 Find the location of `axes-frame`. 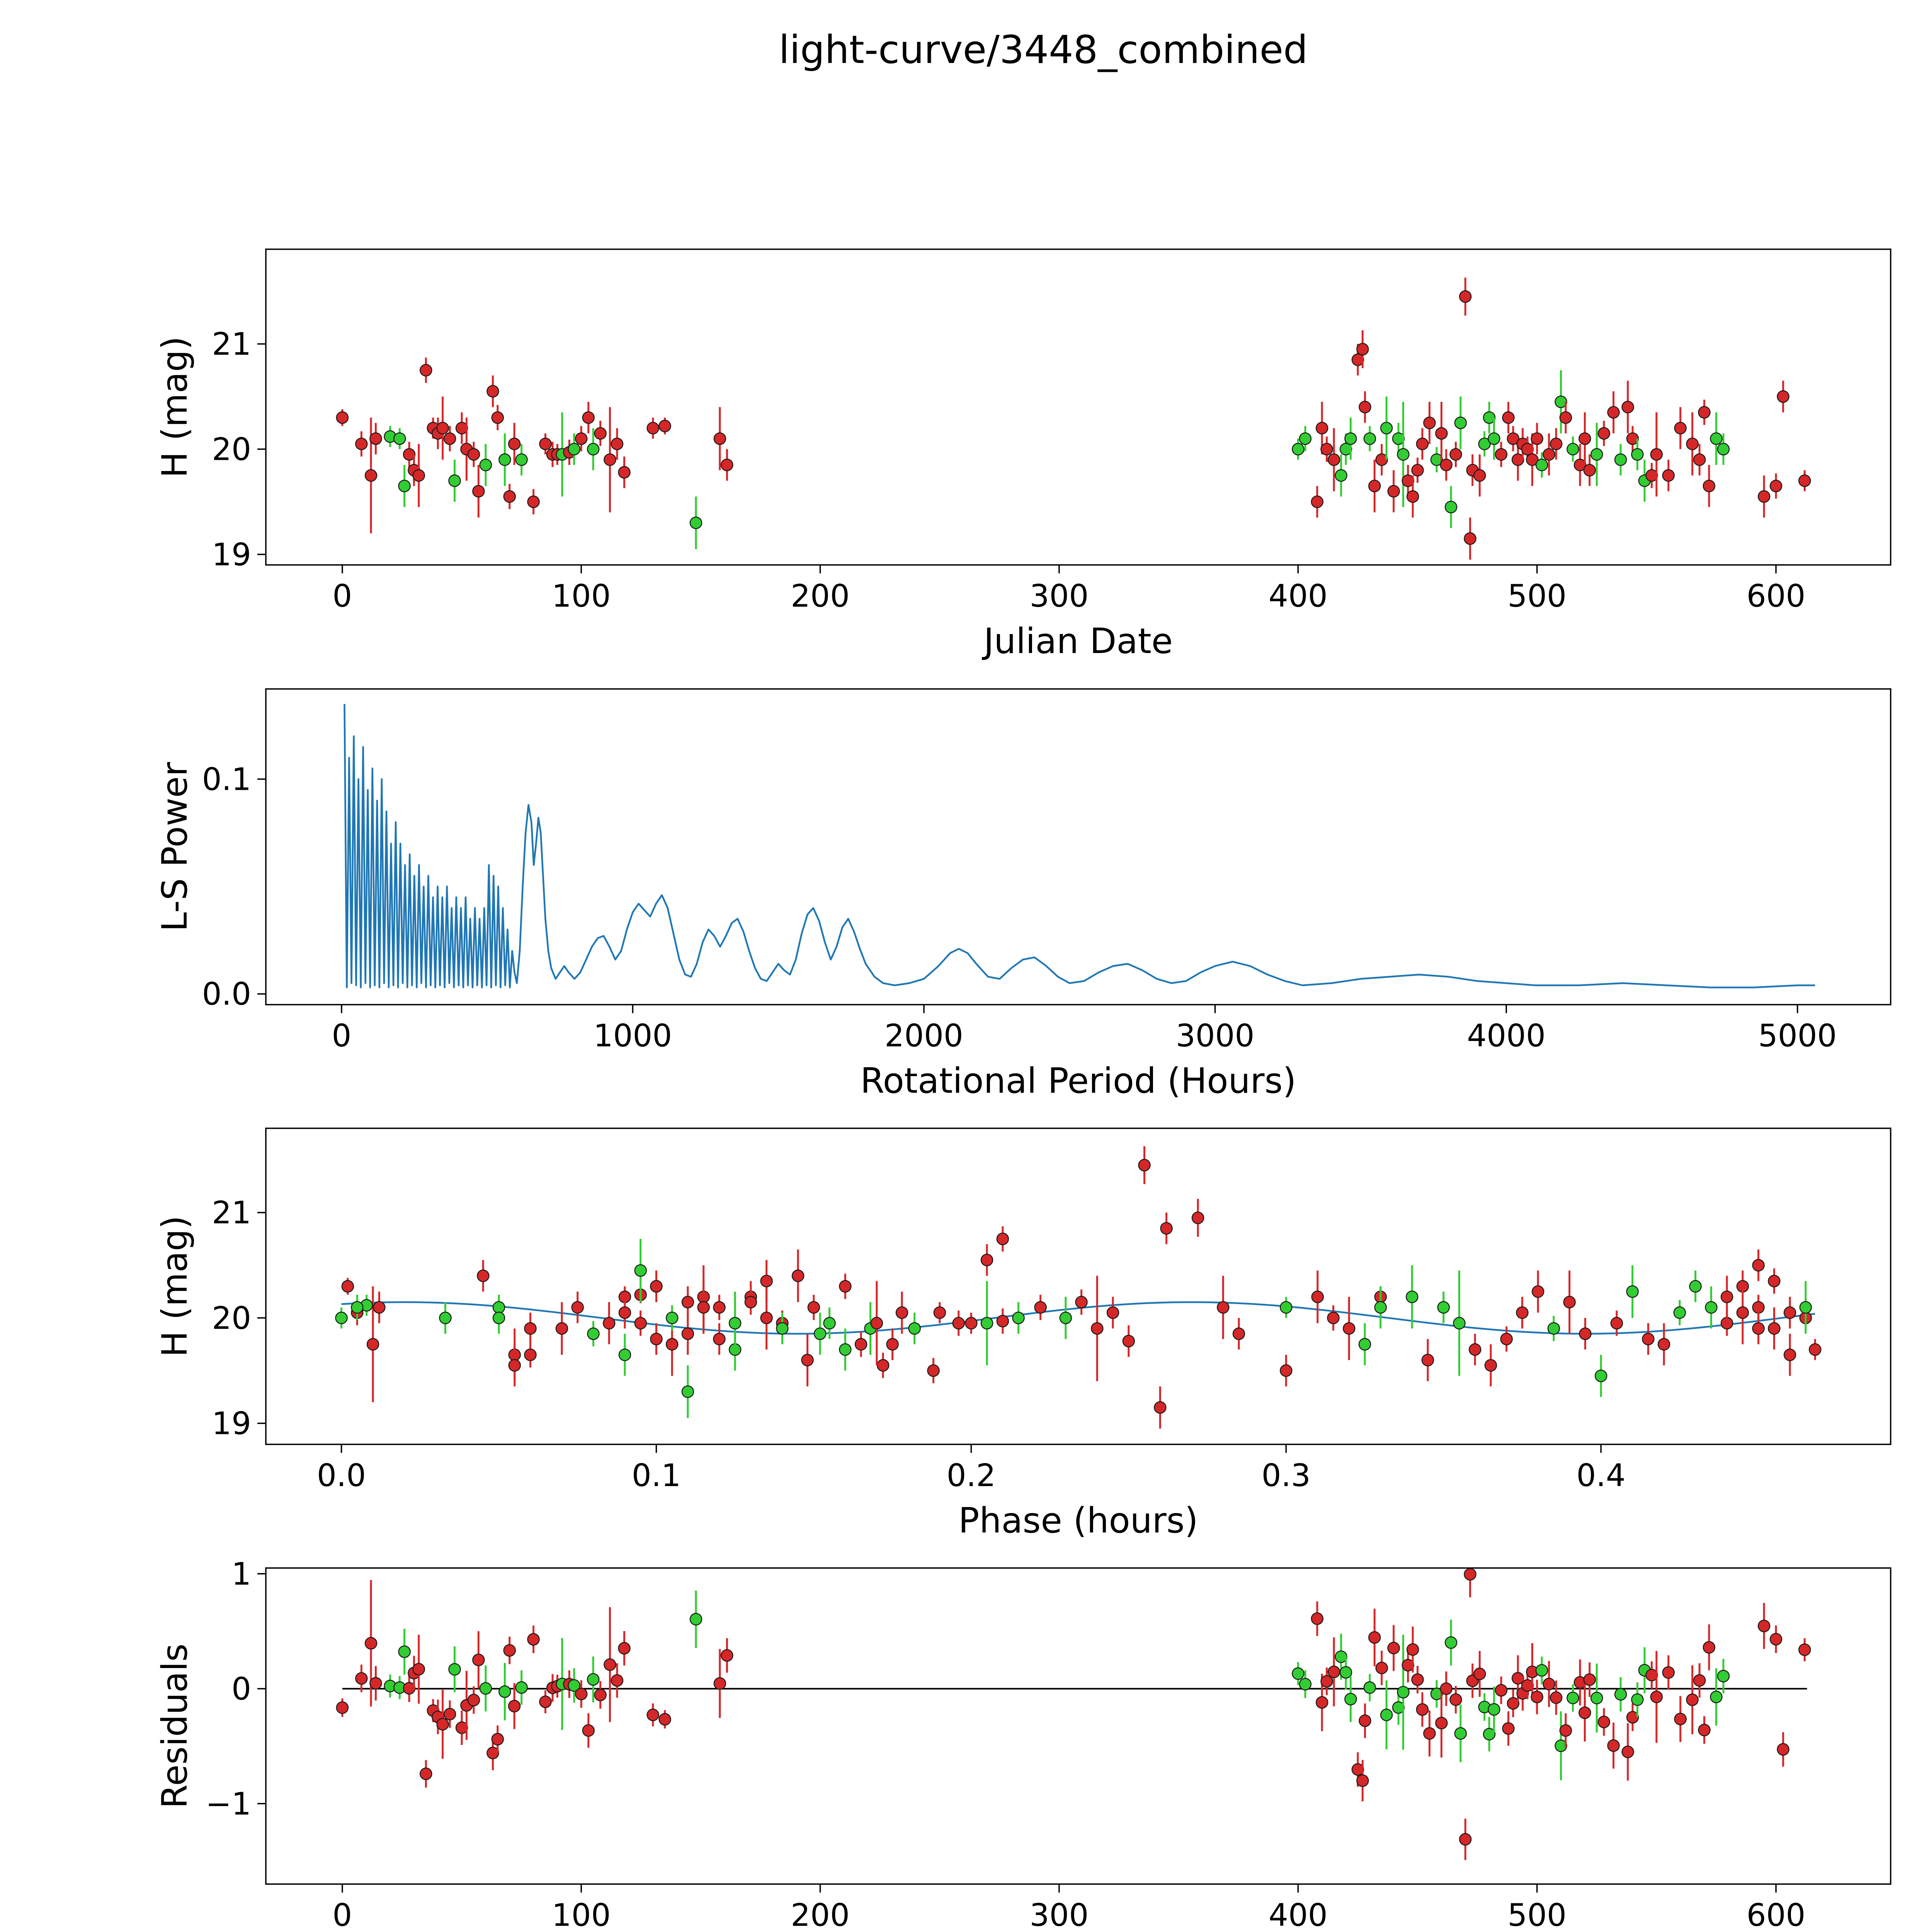

axes-frame is located at coordinates (1078, 1726).